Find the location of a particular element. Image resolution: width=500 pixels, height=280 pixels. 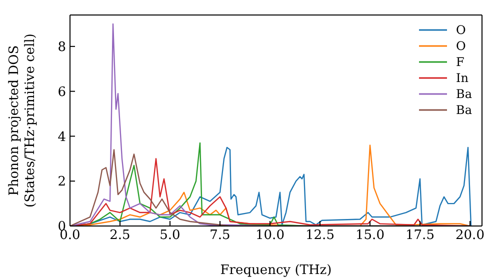

y-tick-label: 6 is located at coordinates (62, 92).